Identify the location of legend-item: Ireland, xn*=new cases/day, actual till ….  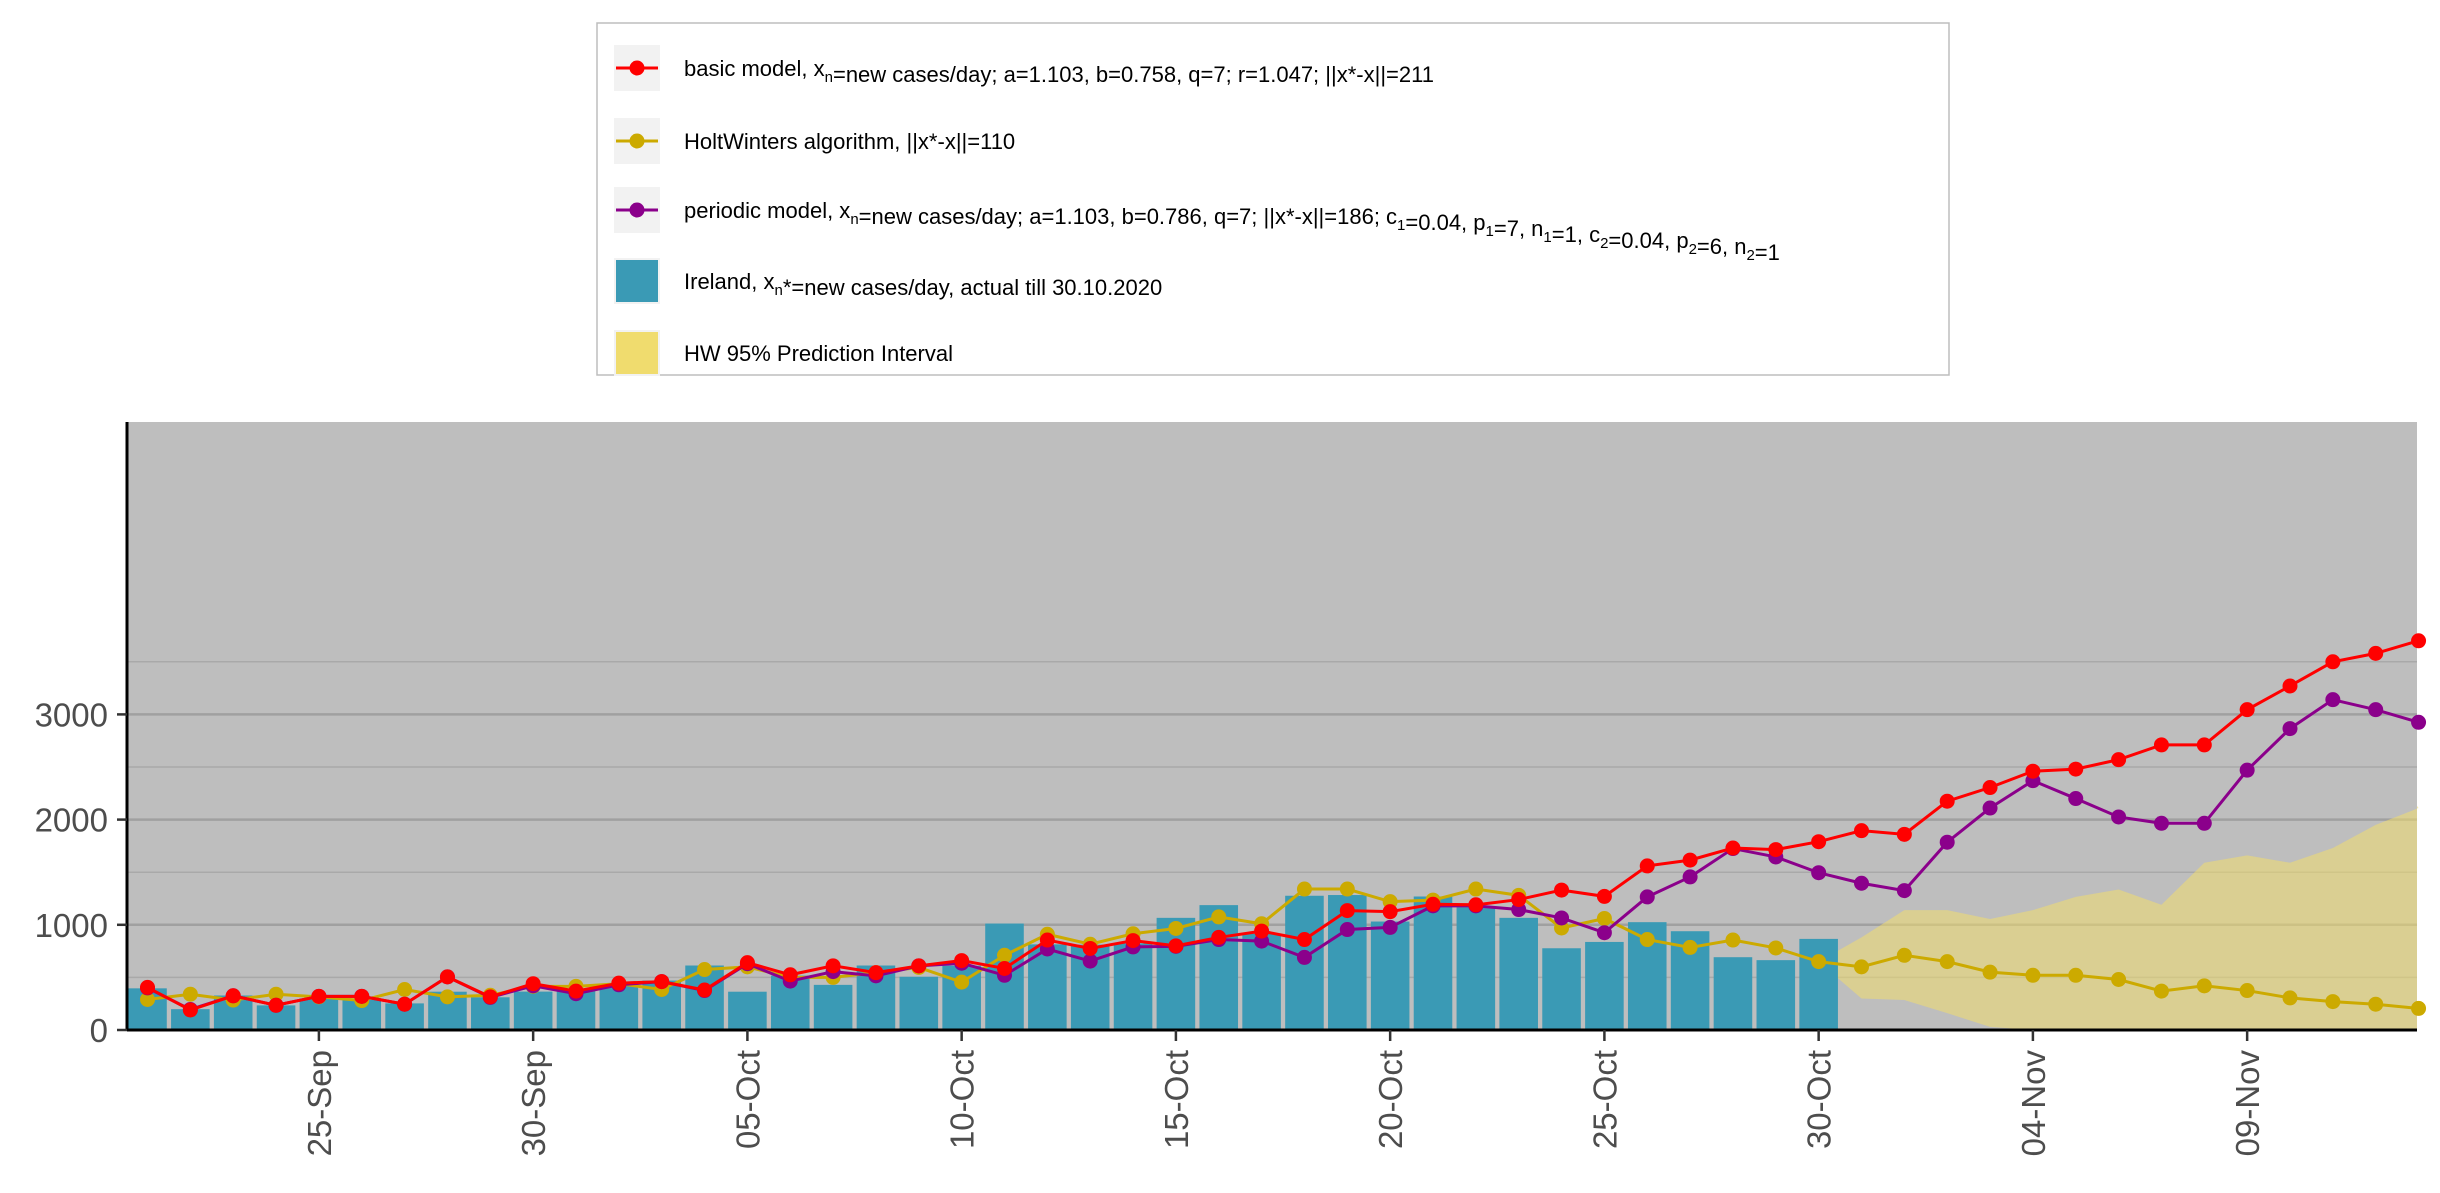
(888, 281).